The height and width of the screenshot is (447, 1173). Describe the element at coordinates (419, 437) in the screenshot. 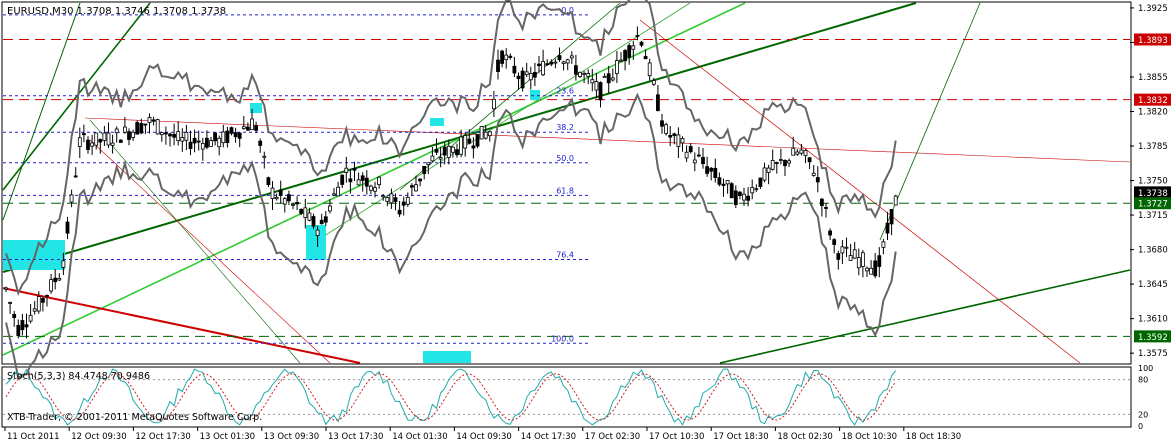

I see `x-tick-label: 14 Oct 01:30` at that location.